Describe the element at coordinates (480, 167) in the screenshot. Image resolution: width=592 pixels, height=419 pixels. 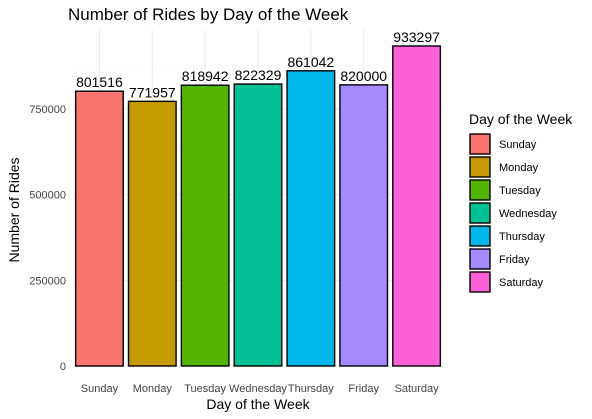
I see `legend-swatch-monday` at that location.